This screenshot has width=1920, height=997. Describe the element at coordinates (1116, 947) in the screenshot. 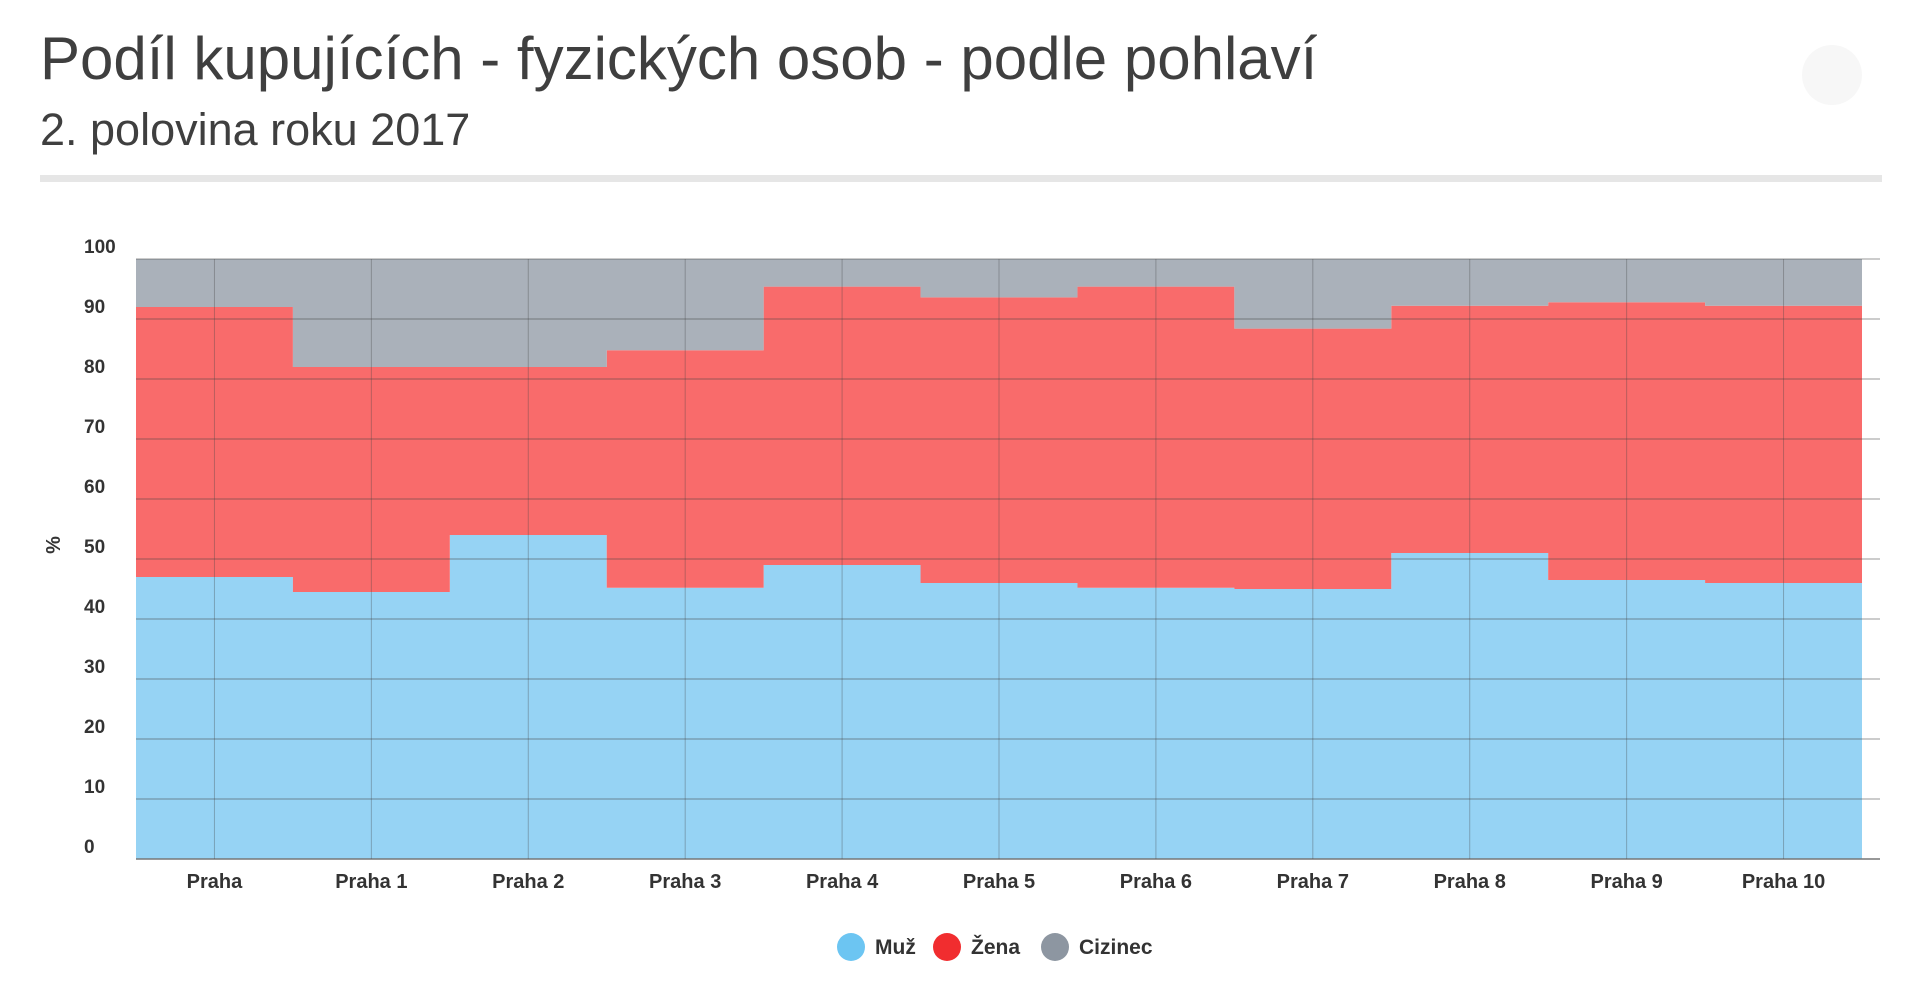

I see `legend-label-2: Cizinec` at that location.